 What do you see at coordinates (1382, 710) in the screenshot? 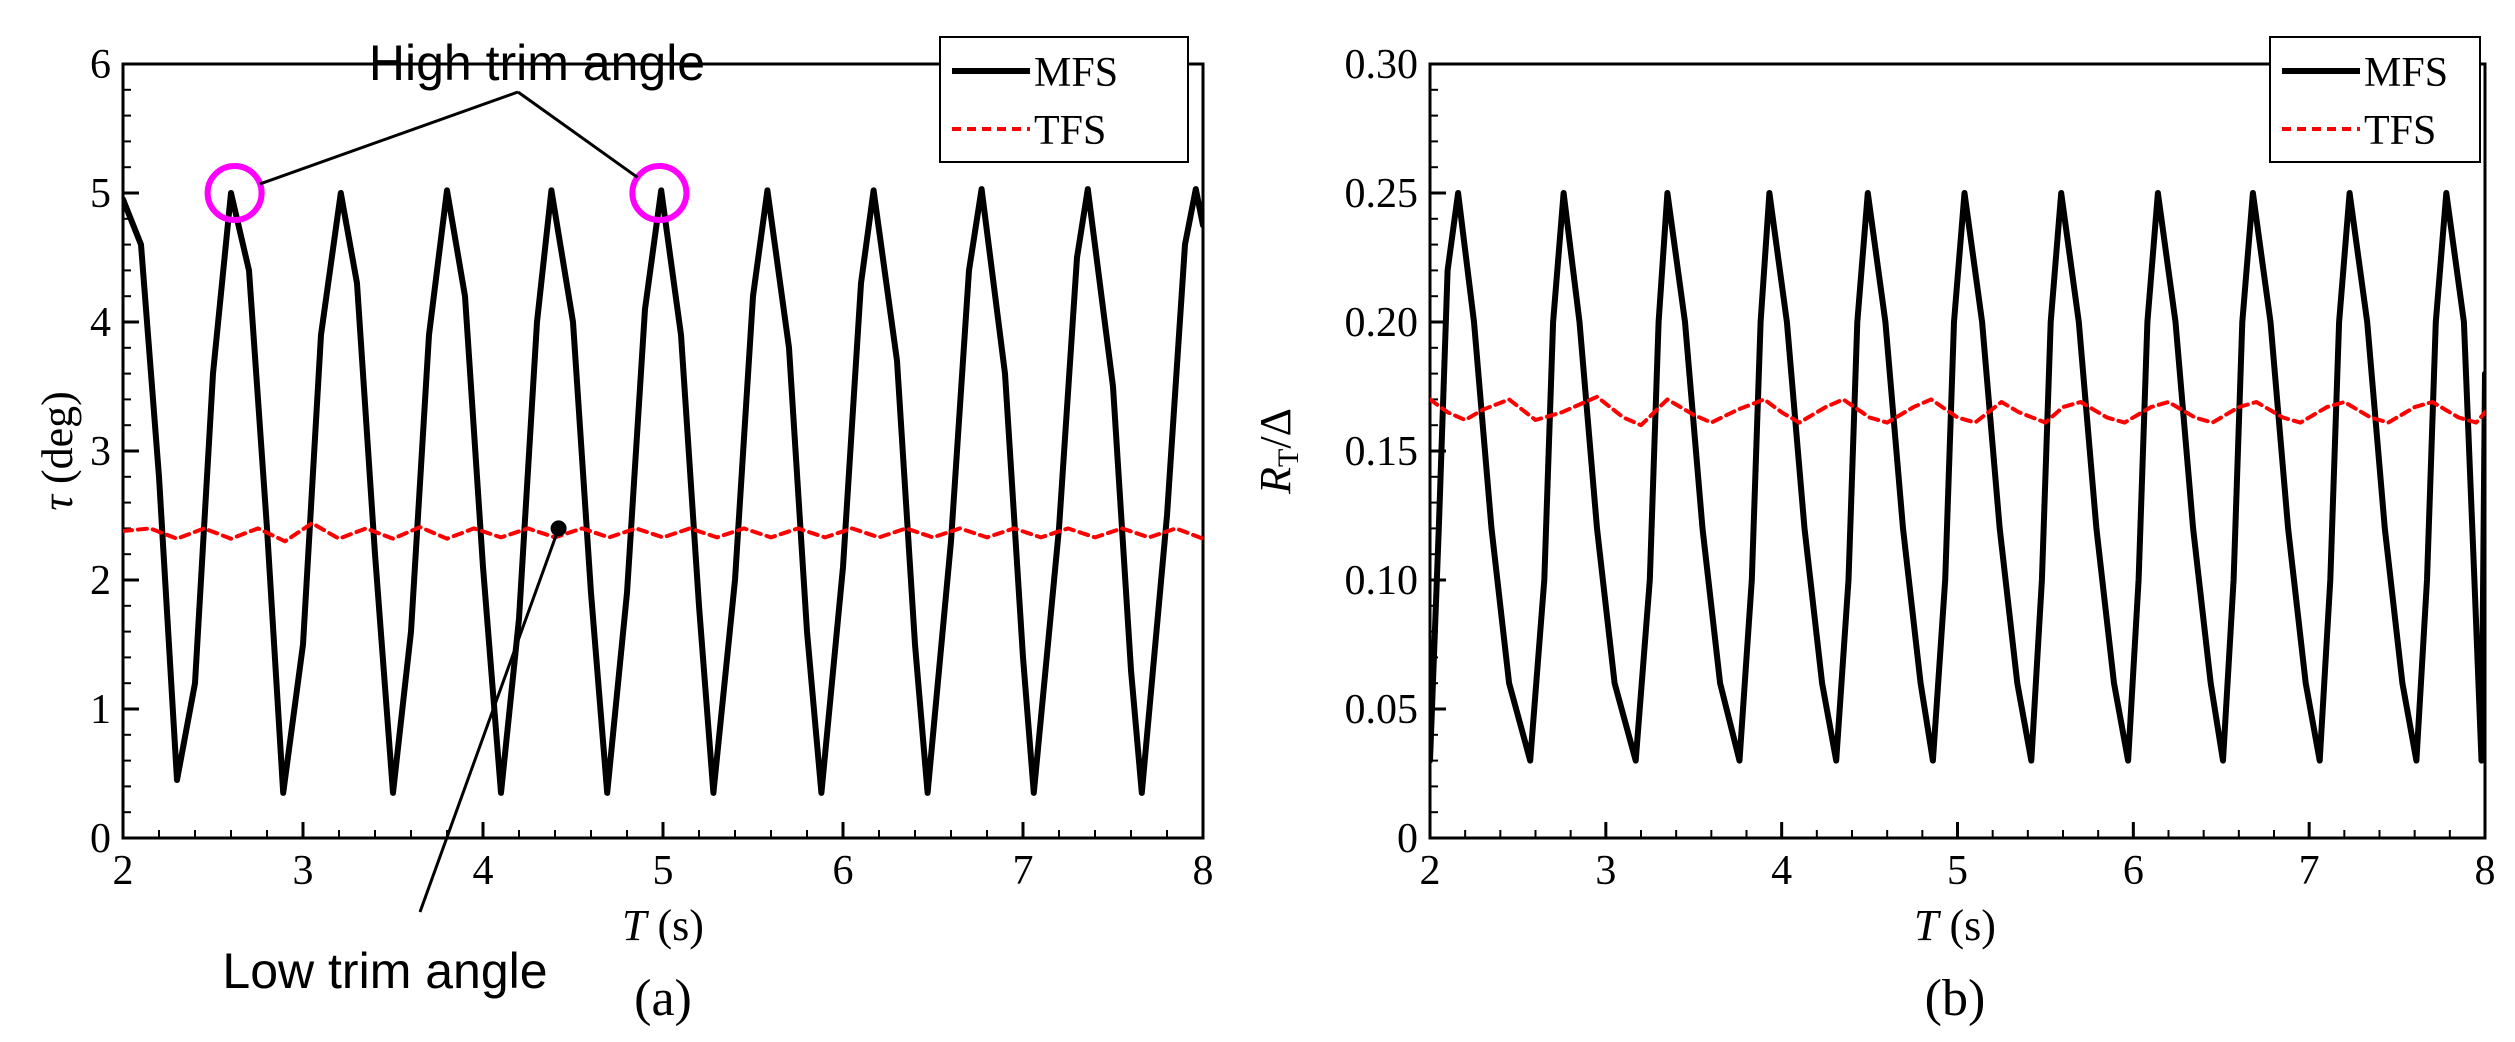
I see `y-tick-label: 0.05` at bounding box center [1382, 710].